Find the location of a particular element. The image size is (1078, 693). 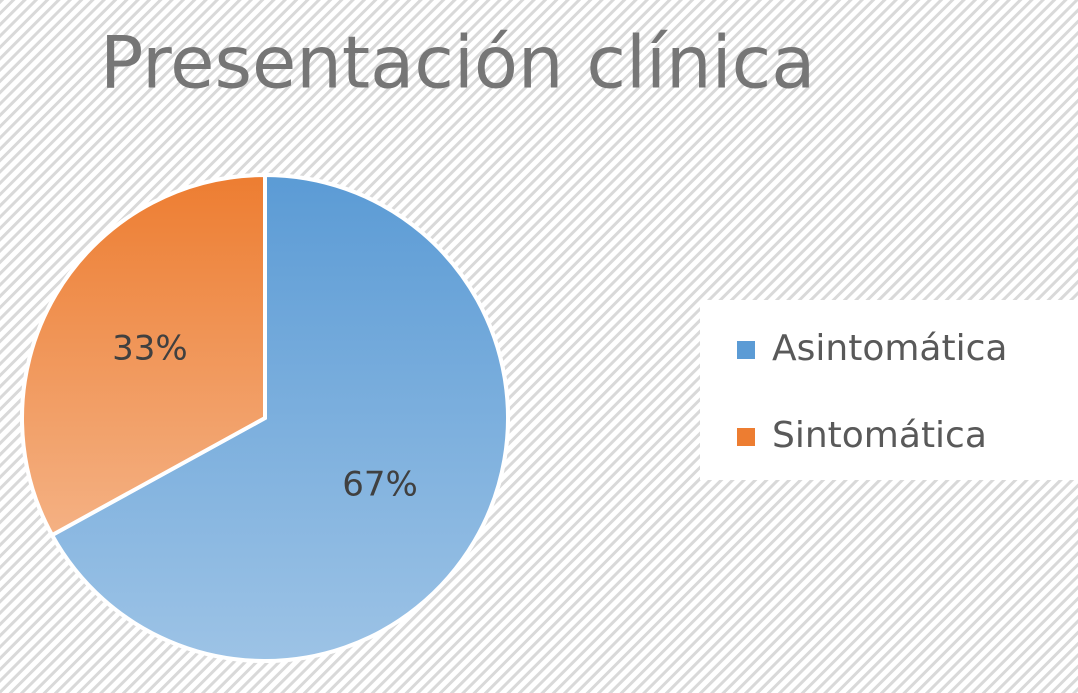

pie-slice is located at coordinates (143, 355).